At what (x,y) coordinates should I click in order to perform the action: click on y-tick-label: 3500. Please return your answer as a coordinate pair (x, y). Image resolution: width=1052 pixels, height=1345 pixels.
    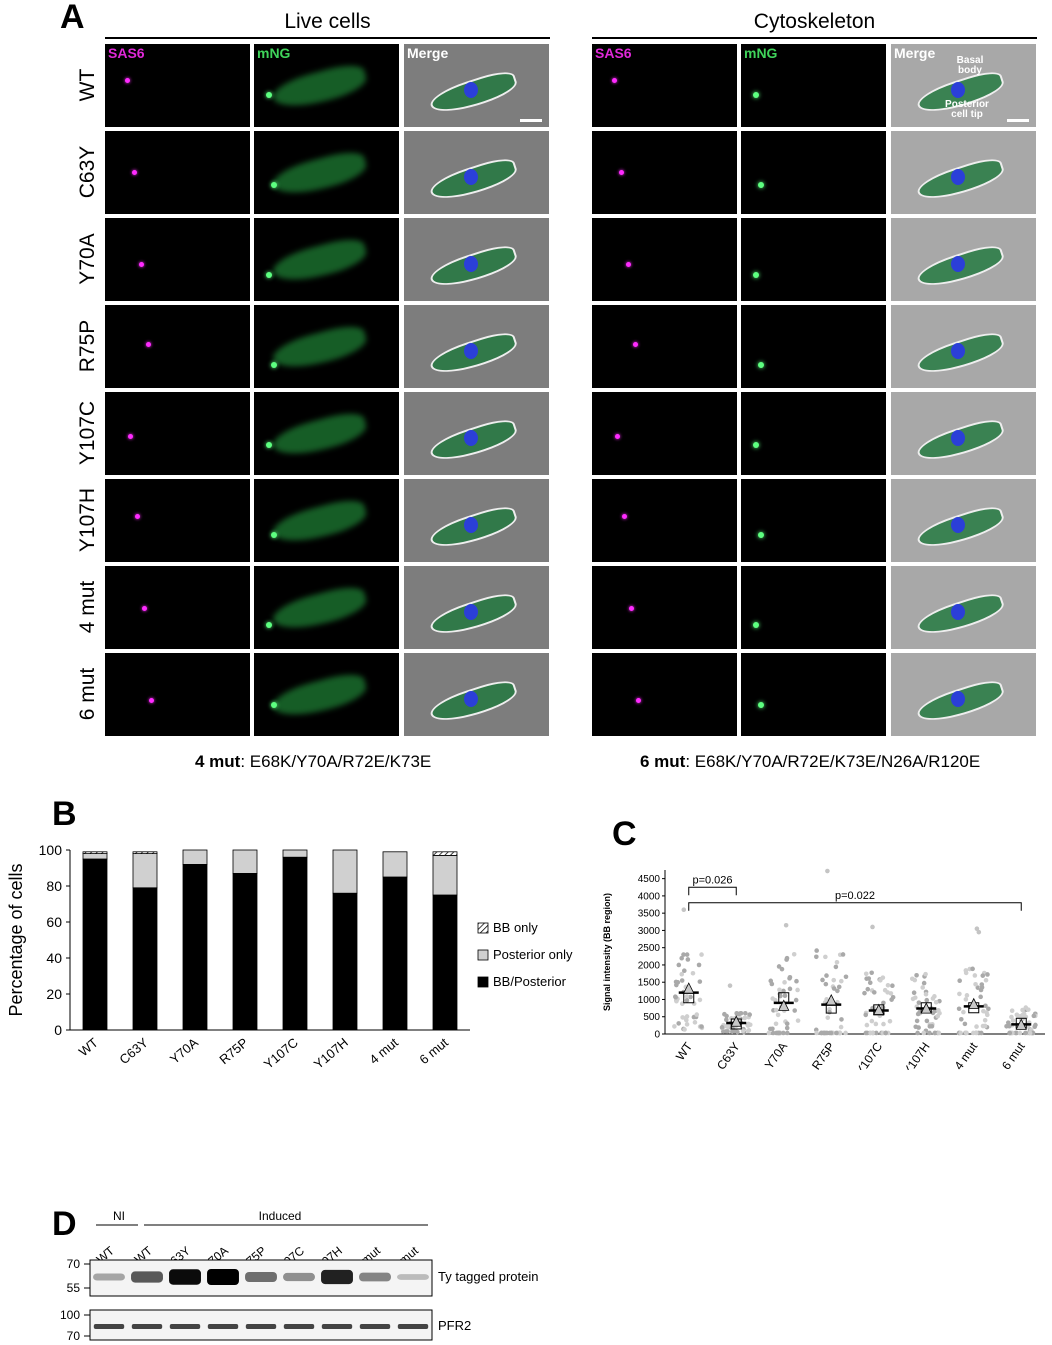
    Looking at the image, I should click on (649, 914).